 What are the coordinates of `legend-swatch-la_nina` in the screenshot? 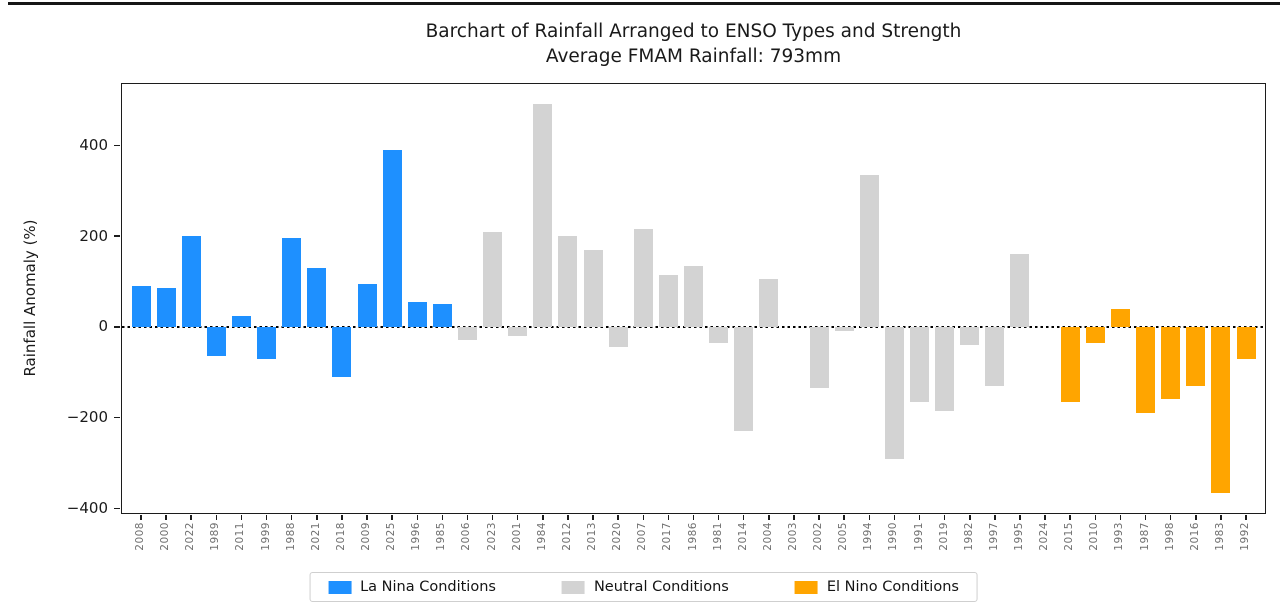 It's located at (340, 587).